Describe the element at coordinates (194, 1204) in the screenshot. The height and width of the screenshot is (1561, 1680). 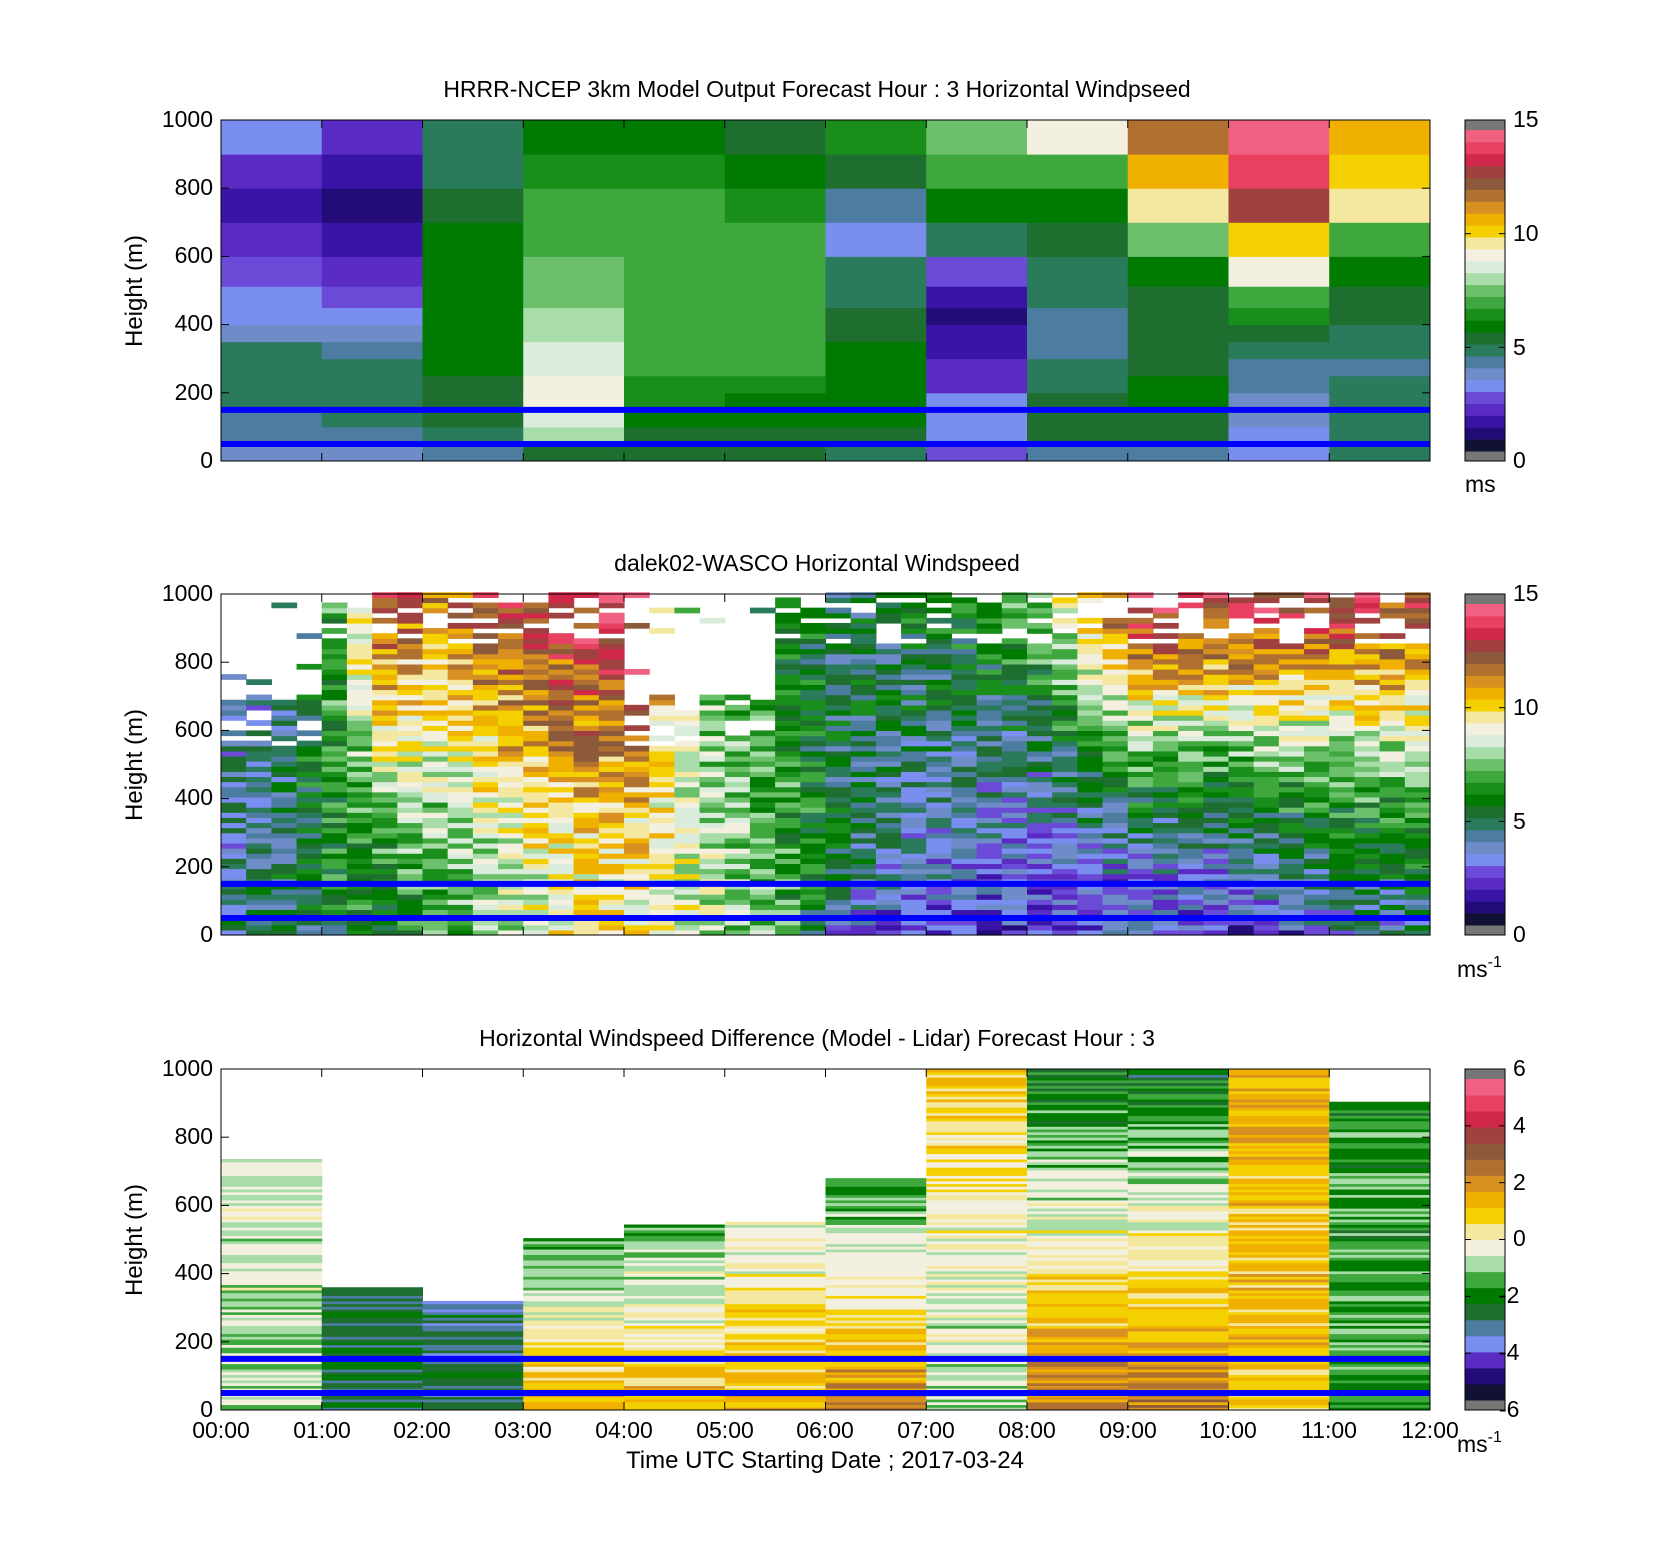
I see `y-tick-label: 600` at that location.